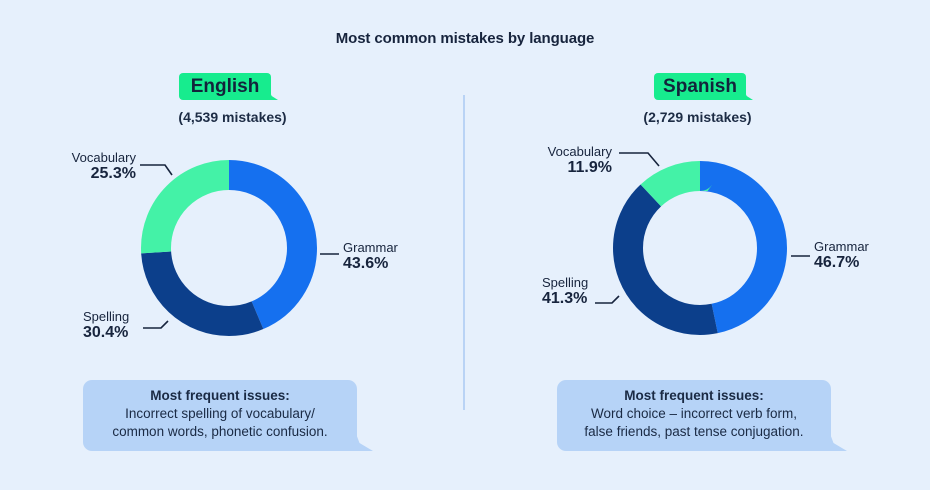 Image resolution: width=930 pixels, height=490 pixels. Describe the element at coordinates (697, 117) in the screenshot. I see `mistake-count: (2,729 mistakes)` at that location.